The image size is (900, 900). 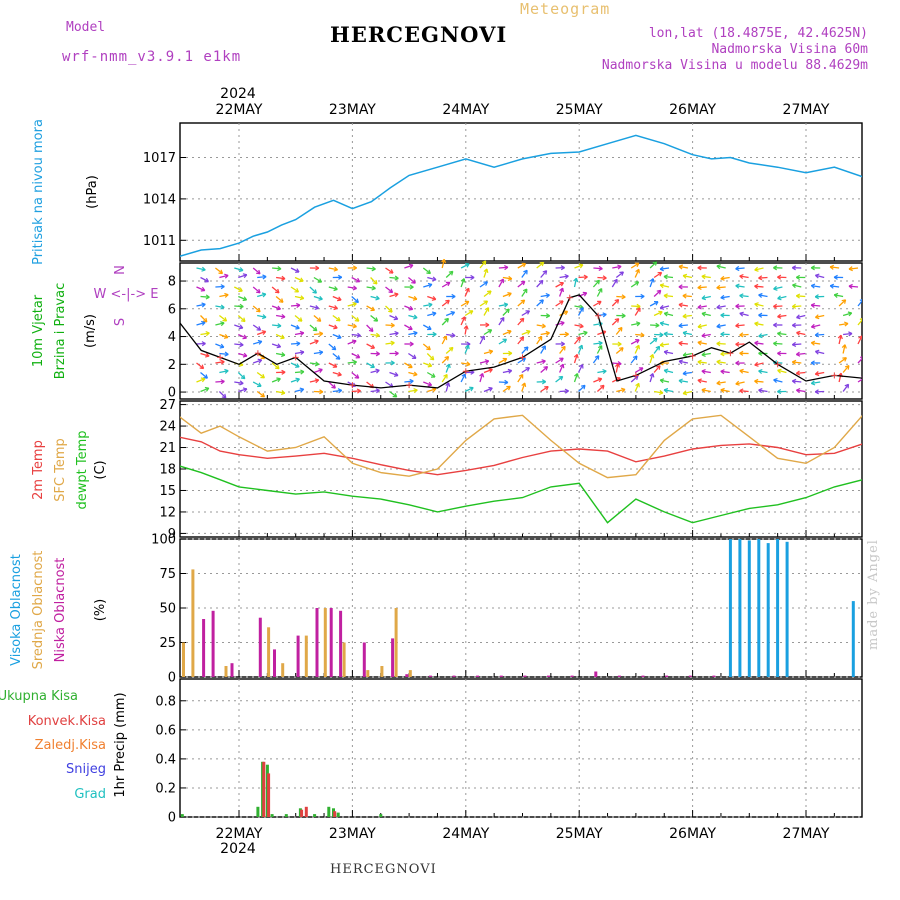 I want to click on pressure-ytick-label: 1014, so click(x=159, y=199).